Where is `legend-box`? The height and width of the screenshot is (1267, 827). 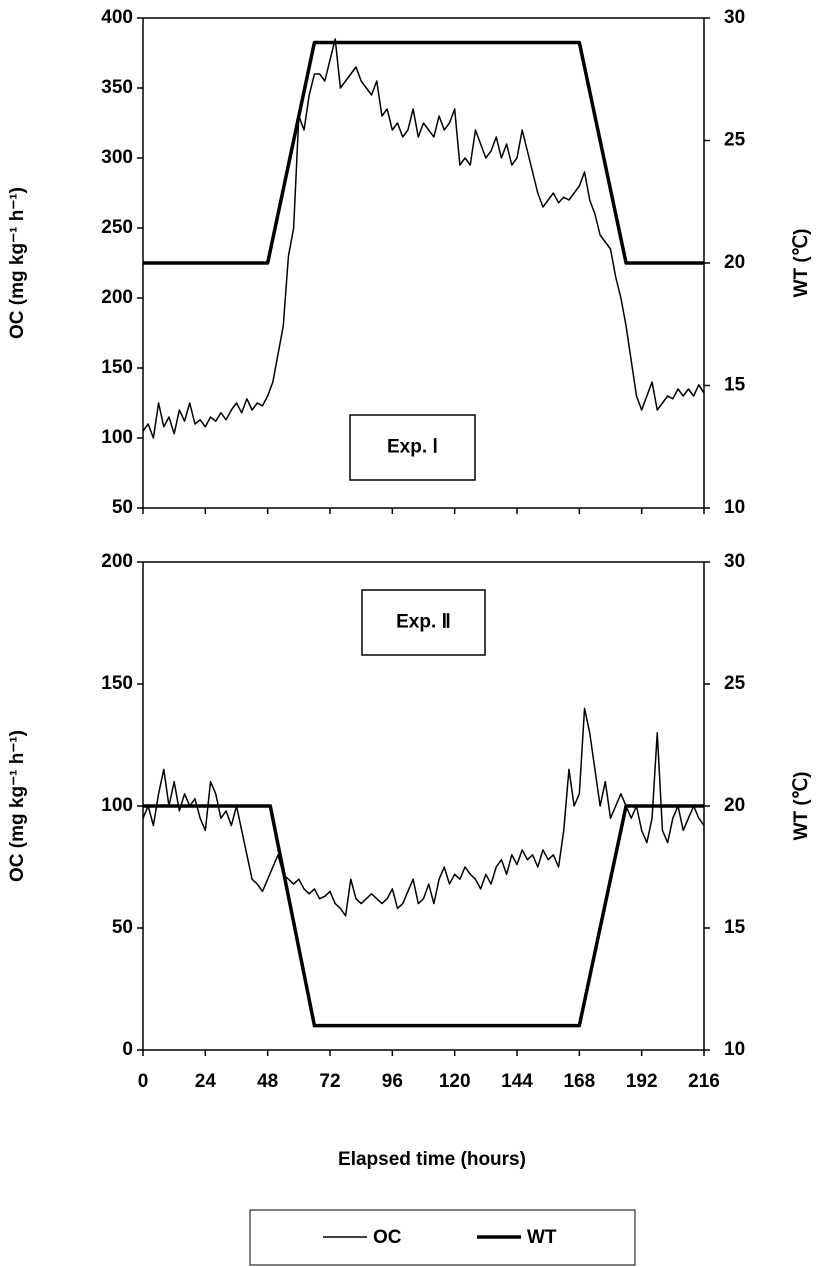 legend-box is located at coordinates (442, 1237).